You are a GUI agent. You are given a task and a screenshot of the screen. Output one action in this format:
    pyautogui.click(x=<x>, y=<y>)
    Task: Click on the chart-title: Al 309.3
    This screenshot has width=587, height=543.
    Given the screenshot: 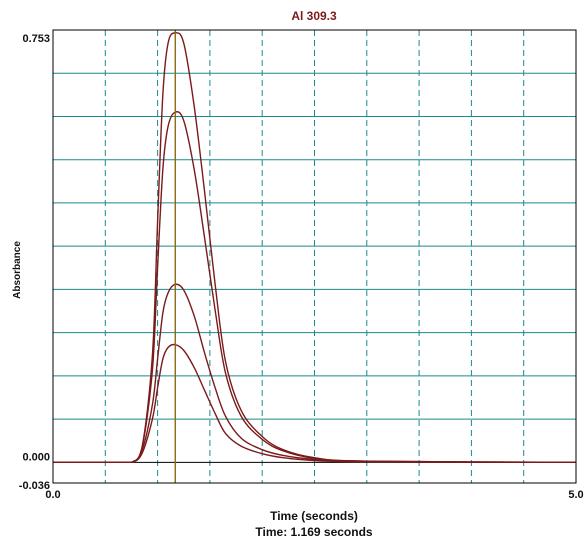 What is the action you would take?
    pyautogui.click(x=314, y=16)
    